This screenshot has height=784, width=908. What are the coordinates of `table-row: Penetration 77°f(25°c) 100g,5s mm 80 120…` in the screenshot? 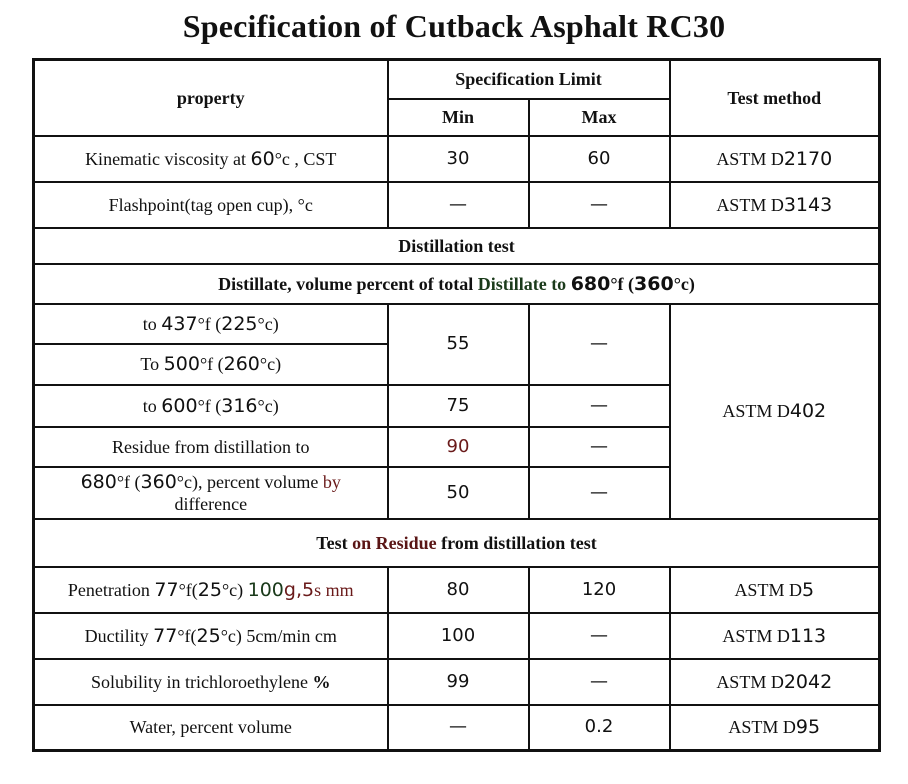 It's located at (456, 589).